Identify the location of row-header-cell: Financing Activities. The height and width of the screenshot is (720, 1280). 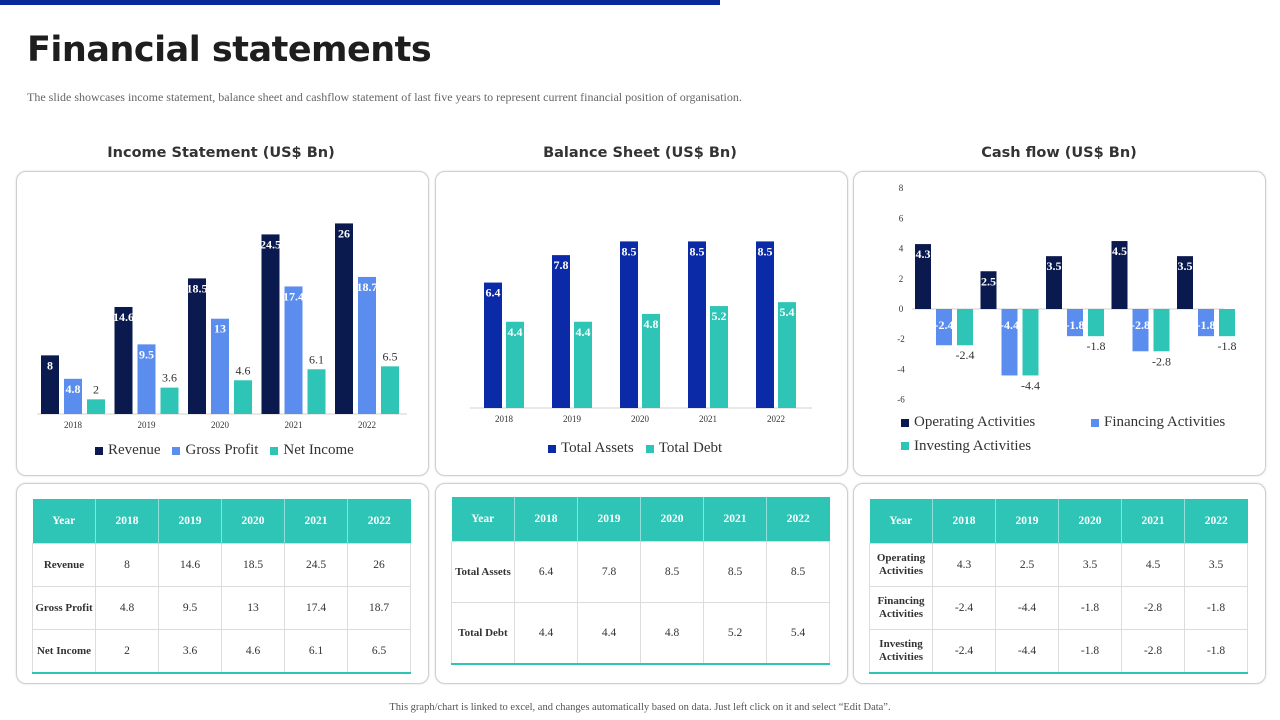
(901, 608).